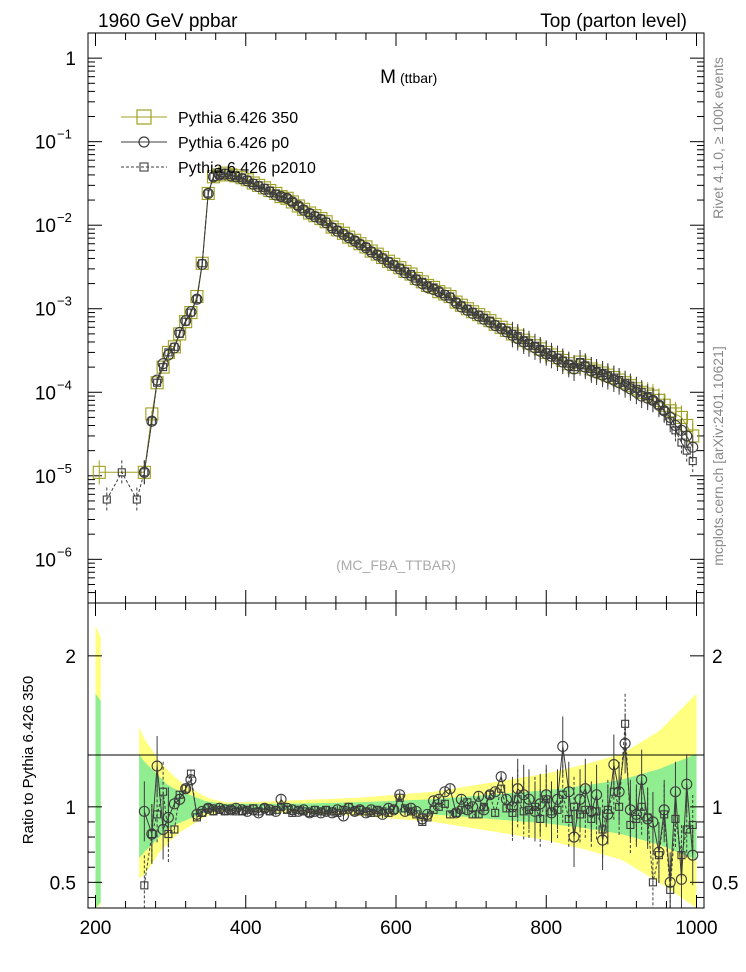  Describe the element at coordinates (144, 117) in the screenshot. I see `legend-marker-square-large` at that location.